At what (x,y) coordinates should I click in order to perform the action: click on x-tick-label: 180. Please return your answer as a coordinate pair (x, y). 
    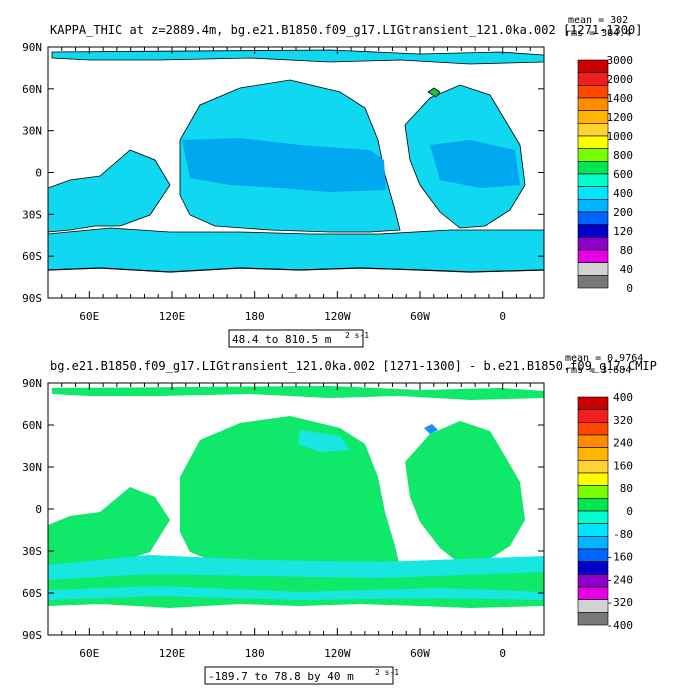
    Looking at the image, I should click on (255, 653).